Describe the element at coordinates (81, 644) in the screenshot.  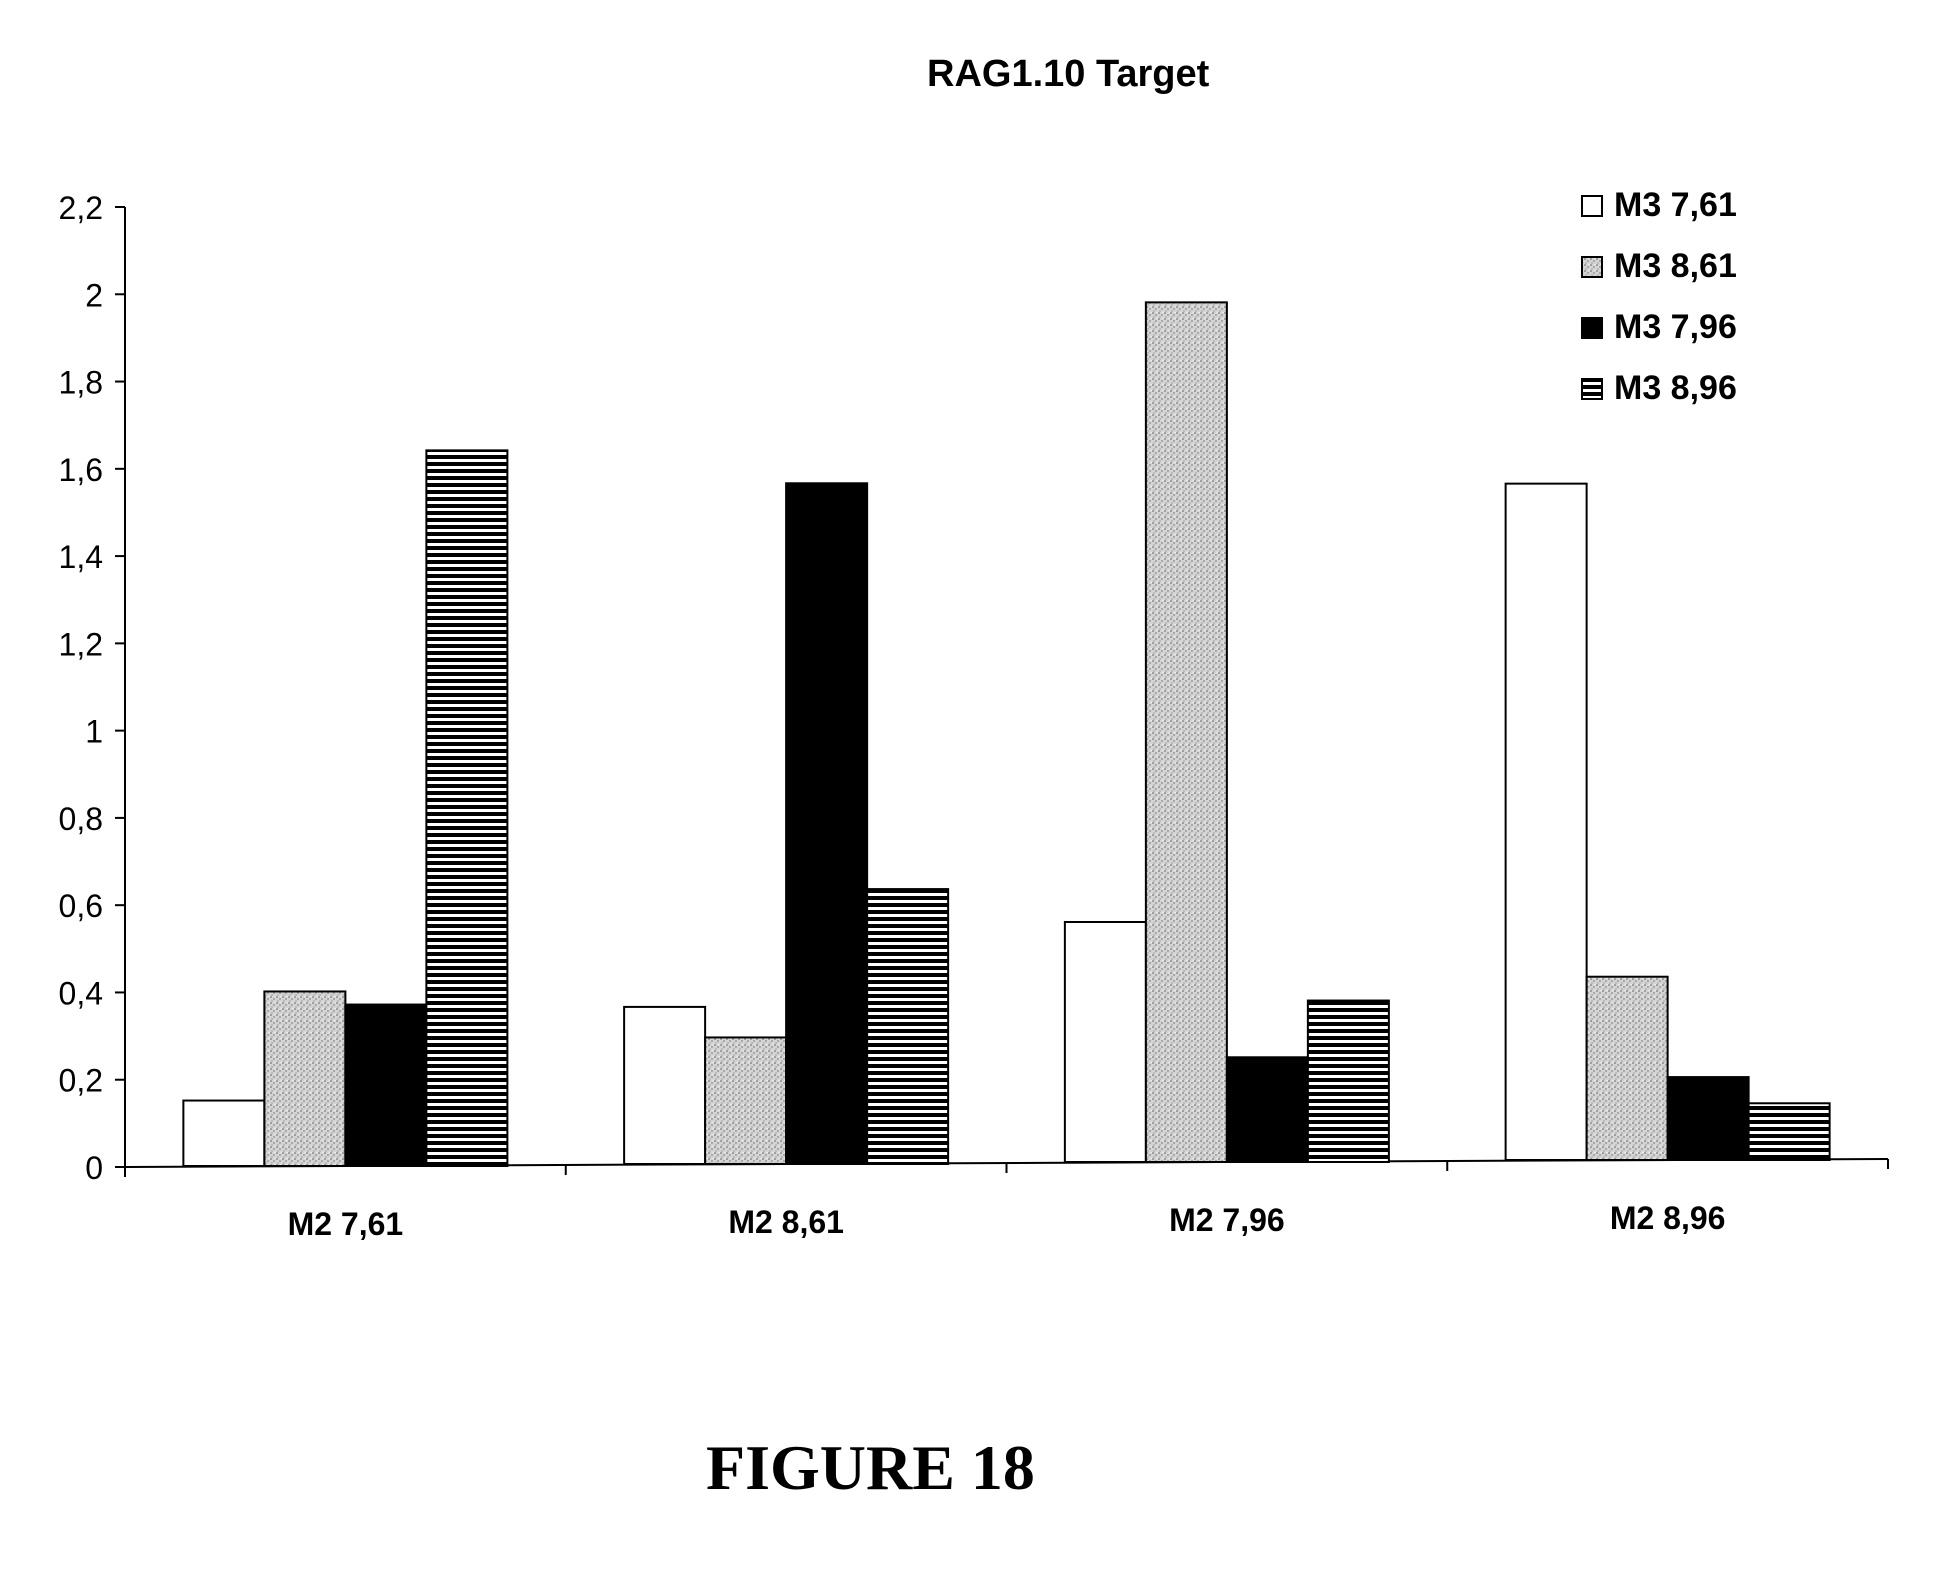
I see `y-tick-label: 1,2` at that location.